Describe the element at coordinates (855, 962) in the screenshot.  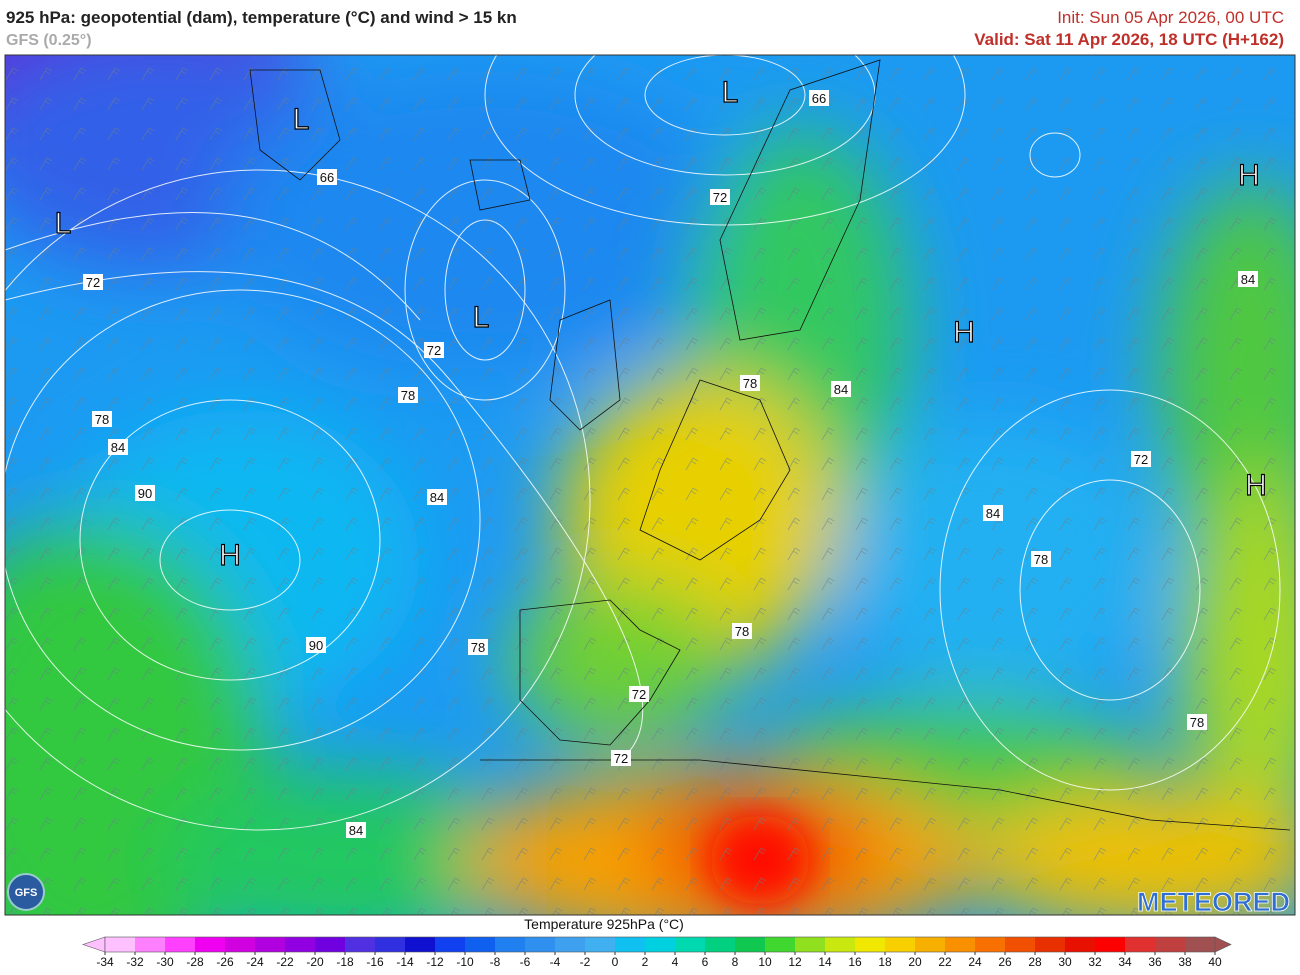
I see `colorbar-tick-label: 16` at that location.